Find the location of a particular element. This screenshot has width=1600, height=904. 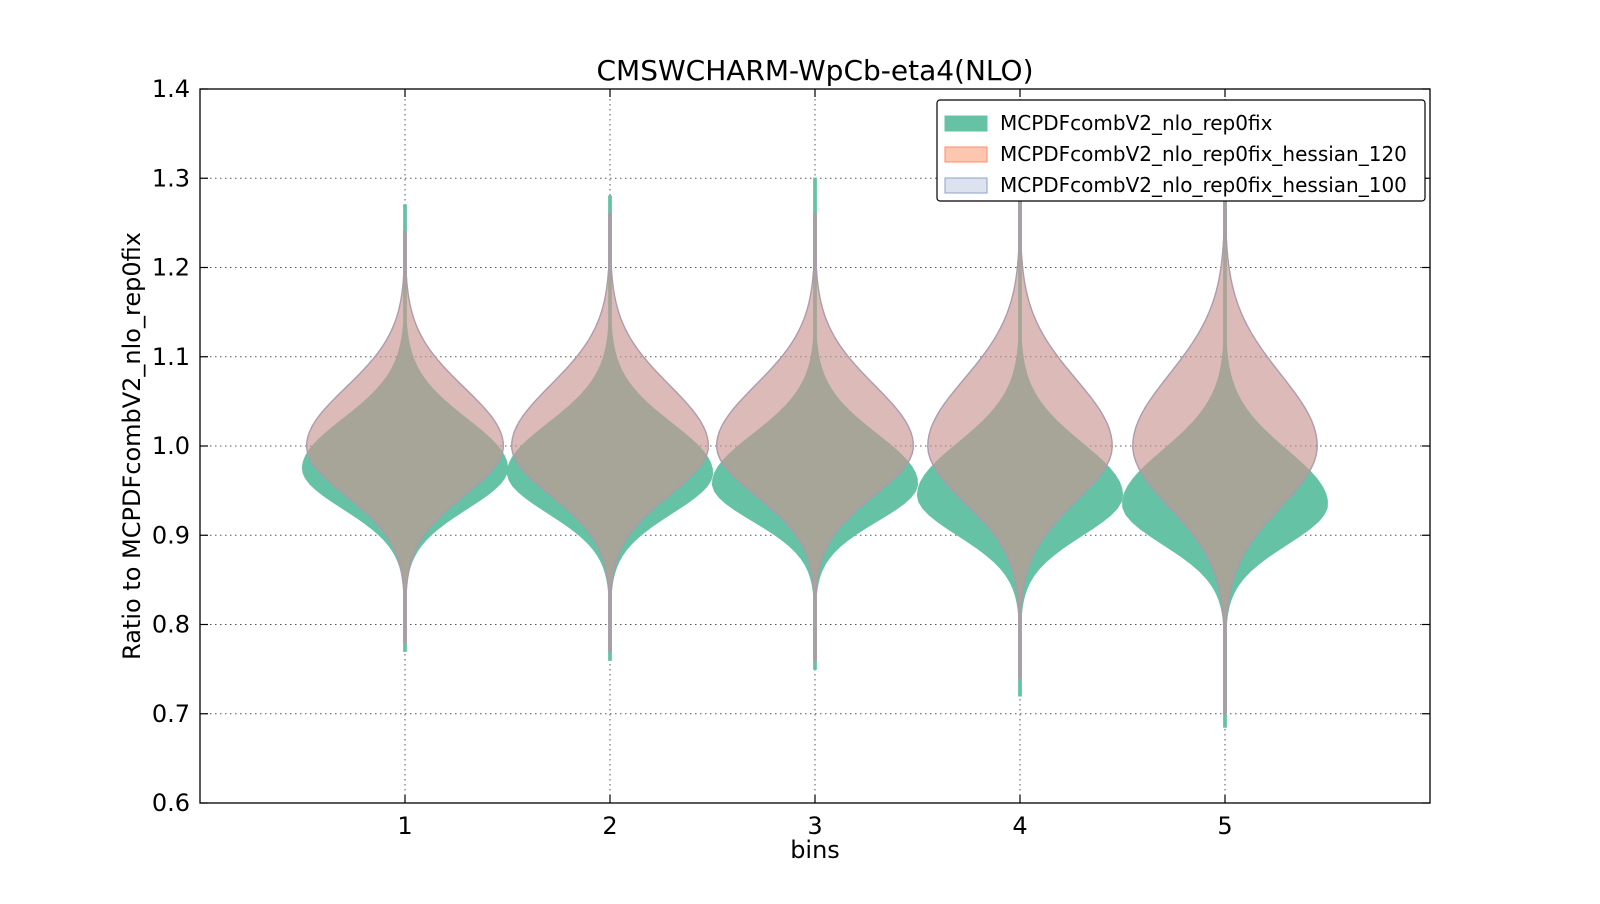

x-tick-label: 3 is located at coordinates (814, 826).